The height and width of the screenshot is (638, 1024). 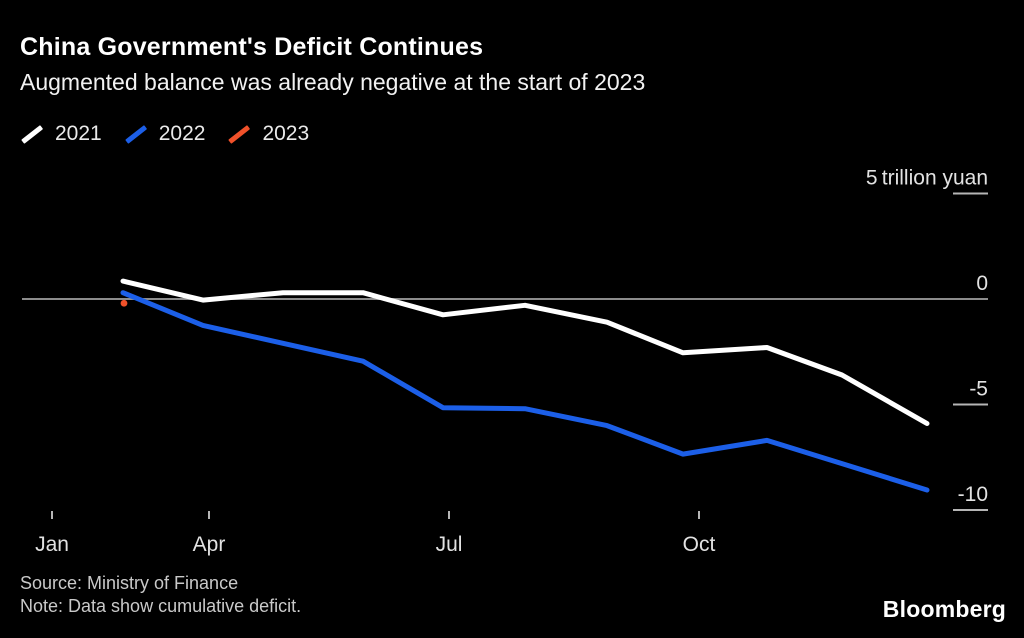 I want to click on legend-item-2023: 2023, so click(x=268, y=134).